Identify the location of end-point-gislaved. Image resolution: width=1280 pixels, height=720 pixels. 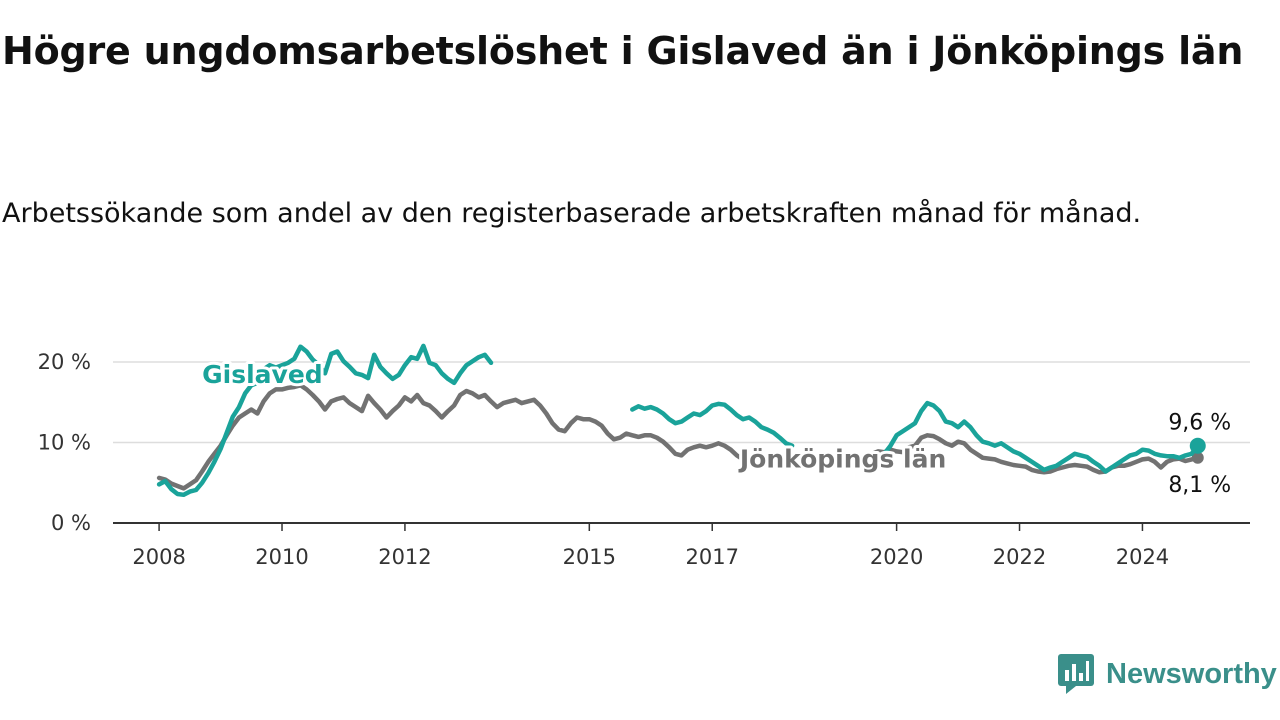
(1197, 445).